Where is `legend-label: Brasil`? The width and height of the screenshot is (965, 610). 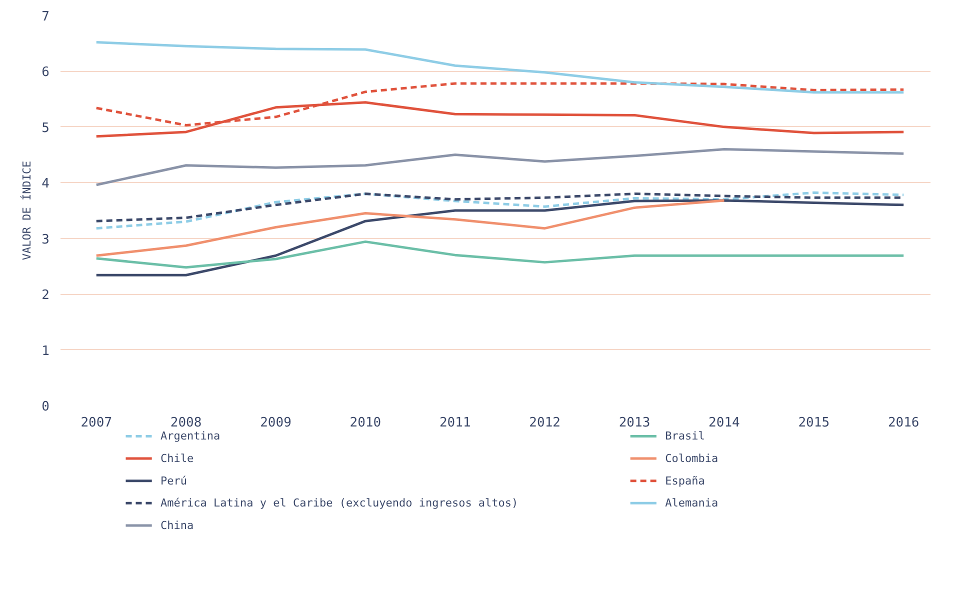
legend-label: Brasil is located at coordinates (685, 436).